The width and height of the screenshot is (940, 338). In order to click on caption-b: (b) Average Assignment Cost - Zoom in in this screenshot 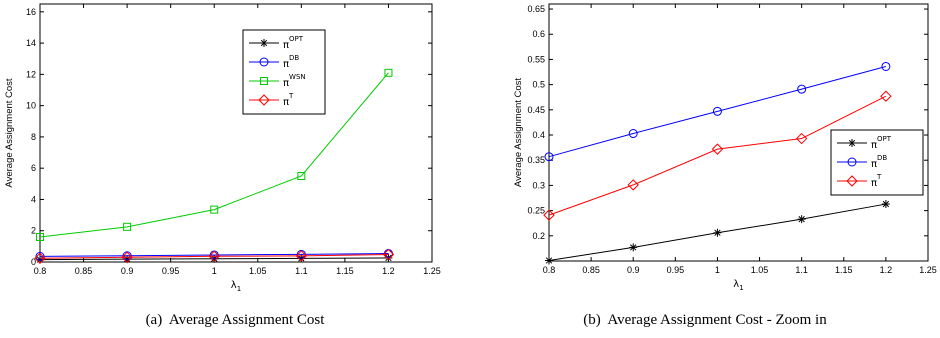, I will do `click(705, 320)`.